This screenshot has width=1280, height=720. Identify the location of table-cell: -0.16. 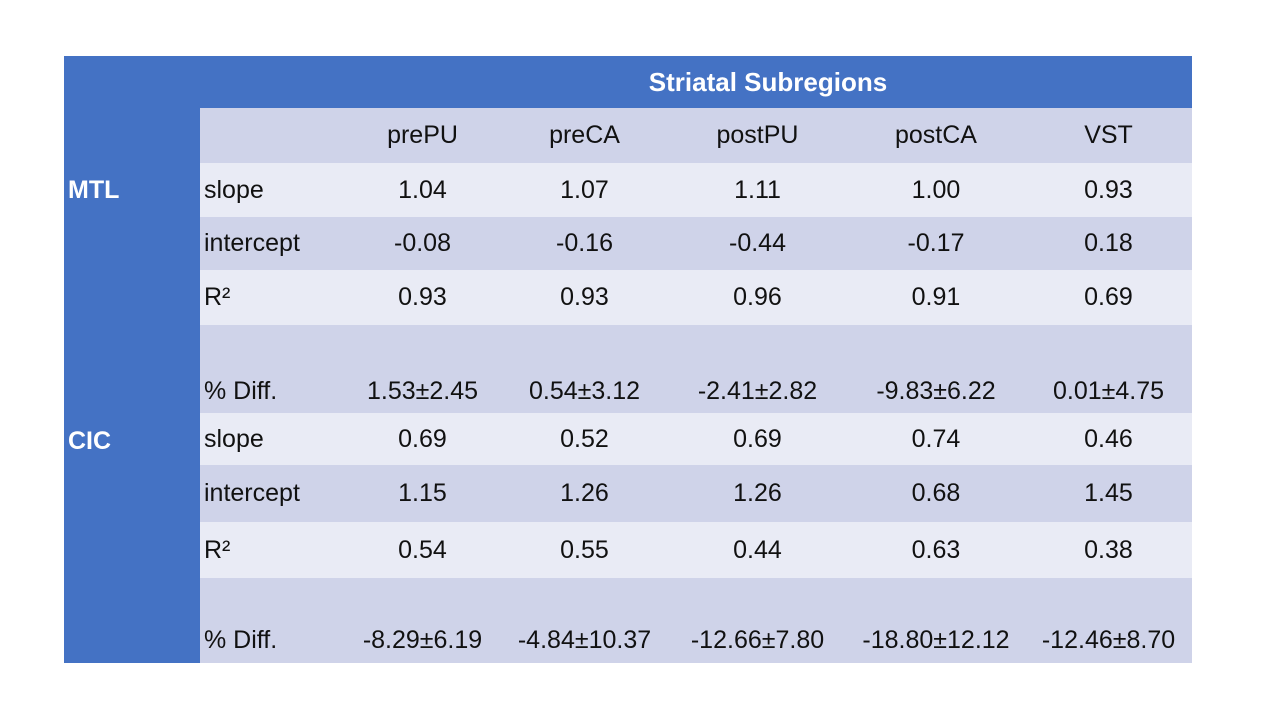
(584, 243).